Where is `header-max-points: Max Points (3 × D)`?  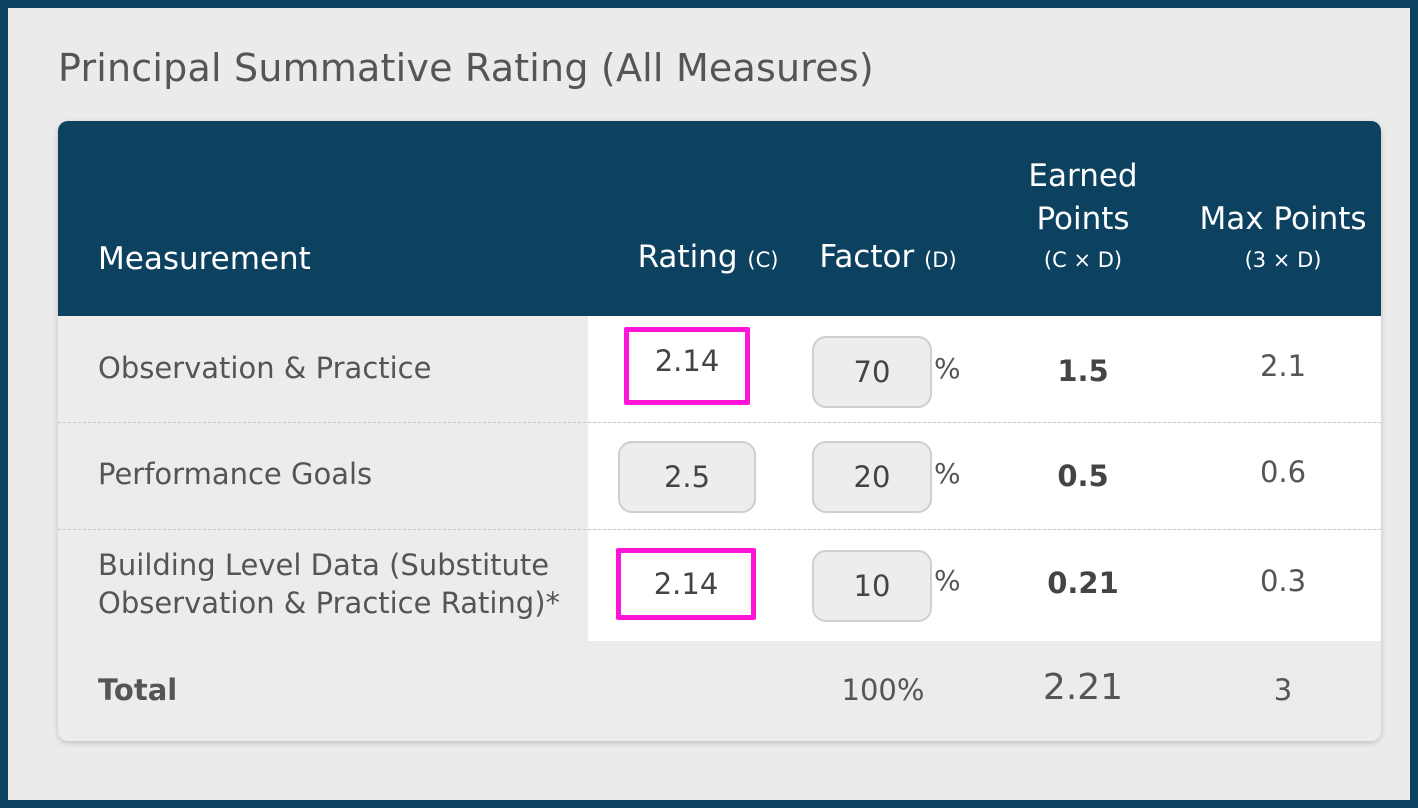
header-max-points: Max Points (3 × D) is located at coordinates (1282, 235).